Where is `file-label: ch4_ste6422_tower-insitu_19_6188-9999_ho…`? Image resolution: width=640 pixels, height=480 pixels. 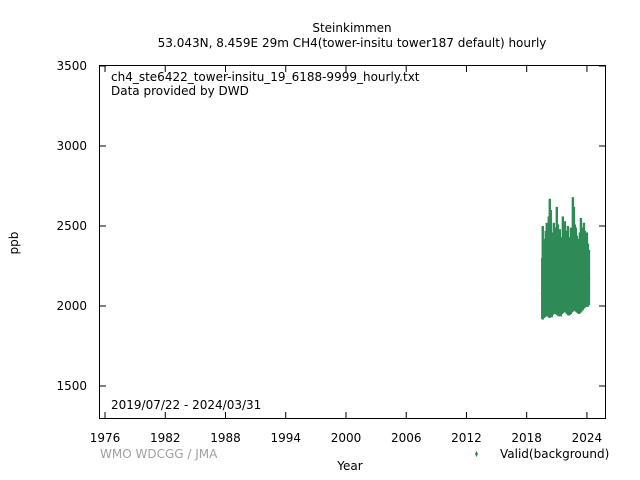 file-label: ch4_ste6422_tower-insitu_19_6188-9999_ho… is located at coordinates (265, 77).